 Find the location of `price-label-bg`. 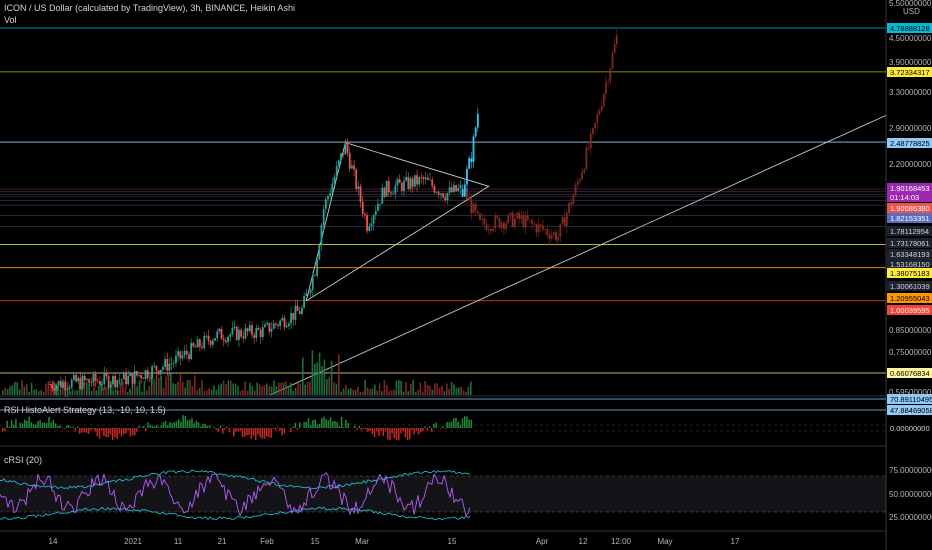

price-label-bg is located at coordinates (909, 197).